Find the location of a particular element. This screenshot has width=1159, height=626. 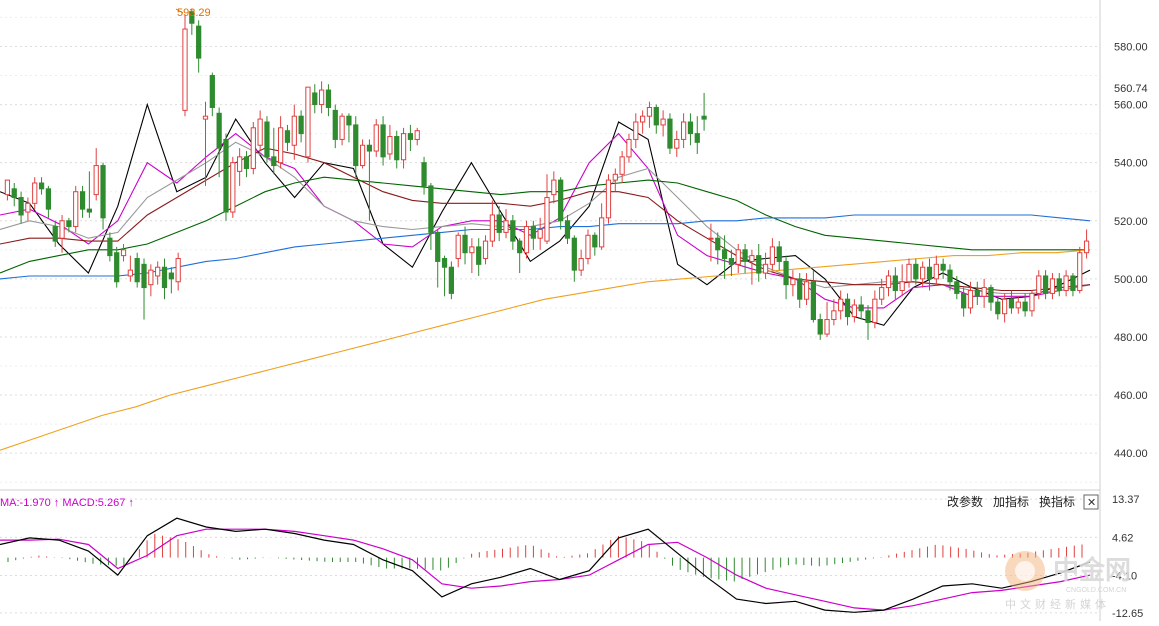

price-tick-label: 520.00 is located at coordinates (1131, 222).